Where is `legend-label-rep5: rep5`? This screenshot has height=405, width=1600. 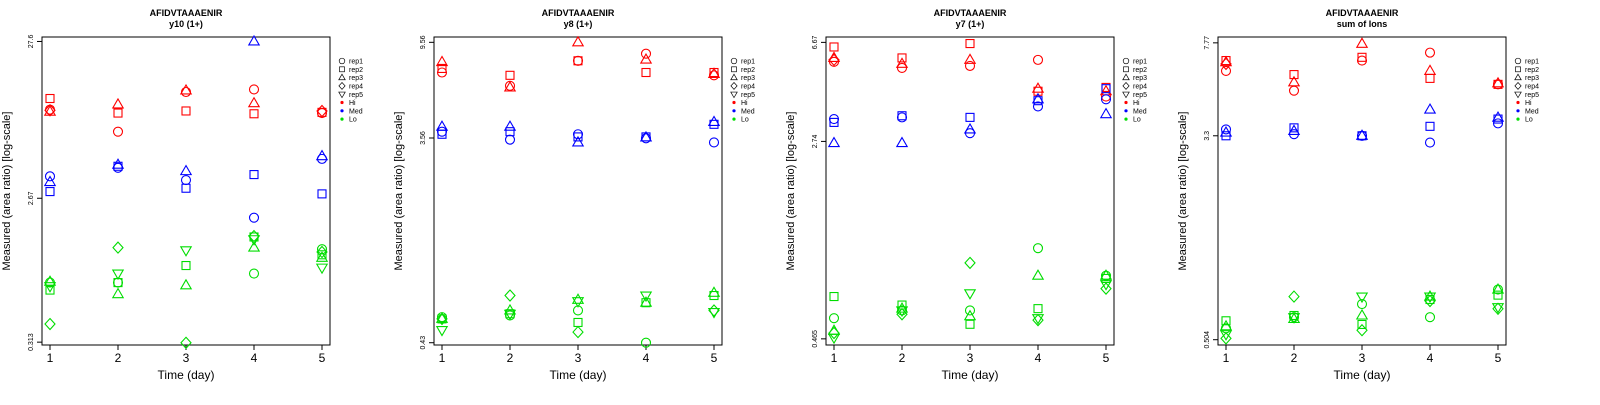
legend-label-rep5: rep5 is located at coordinates (748, 95).